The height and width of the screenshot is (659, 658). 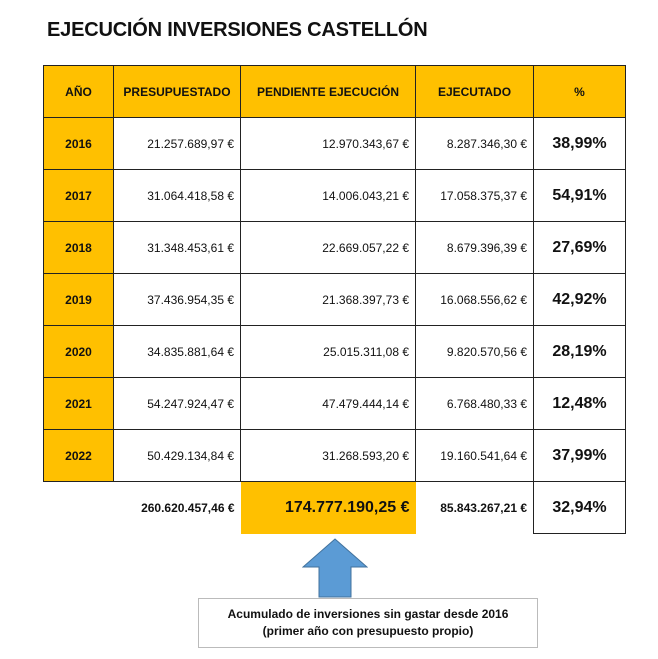 I want to click on presupuestado-cell: 31.348.453,61 €, so click(x=177, y=247).